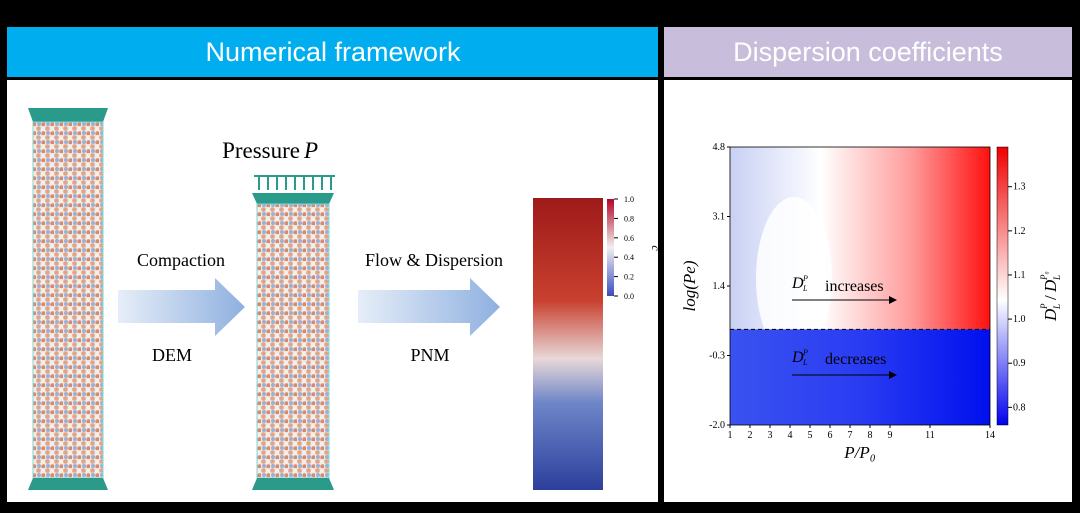 Image resolution: width=1080 pixels, height=513 pixels. I want to click on annotation: D P L decreases, so click(844, 363).